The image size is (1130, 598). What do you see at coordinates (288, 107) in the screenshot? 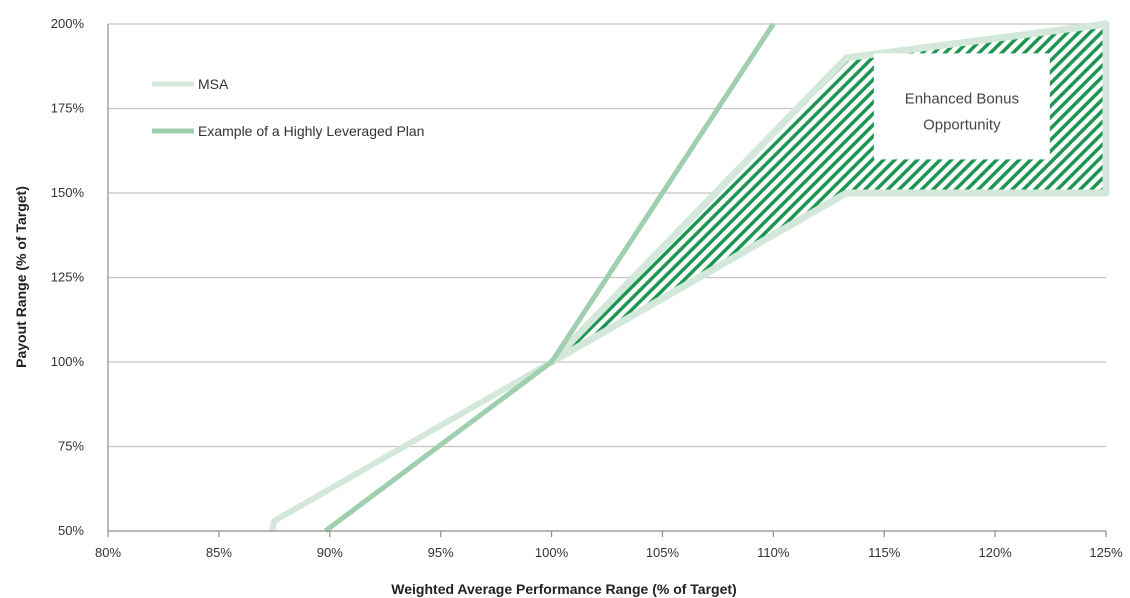
I see `legend: MSA Example of a Highly Leveraged Plan` at bounding box center [288, 107].